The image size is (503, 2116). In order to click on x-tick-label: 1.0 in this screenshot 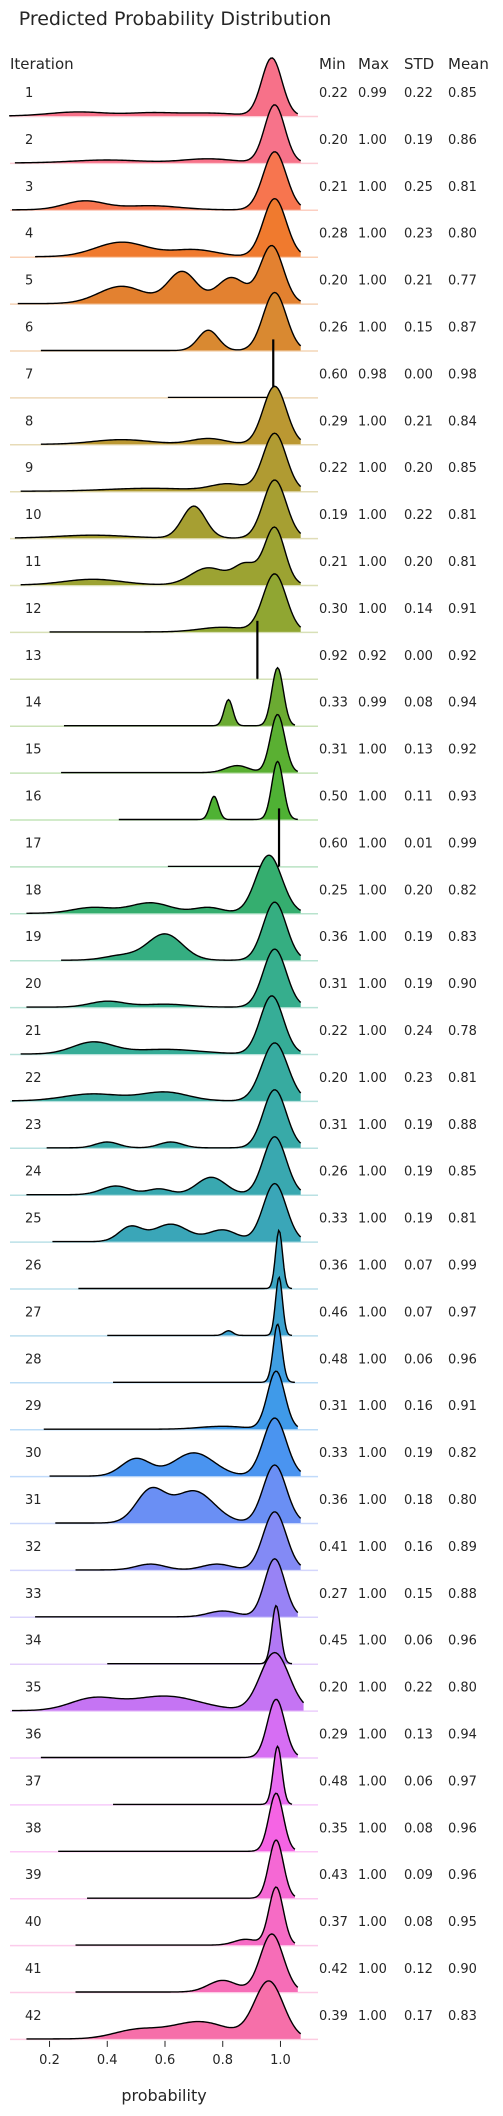, I will do `click(280, 2060)`.